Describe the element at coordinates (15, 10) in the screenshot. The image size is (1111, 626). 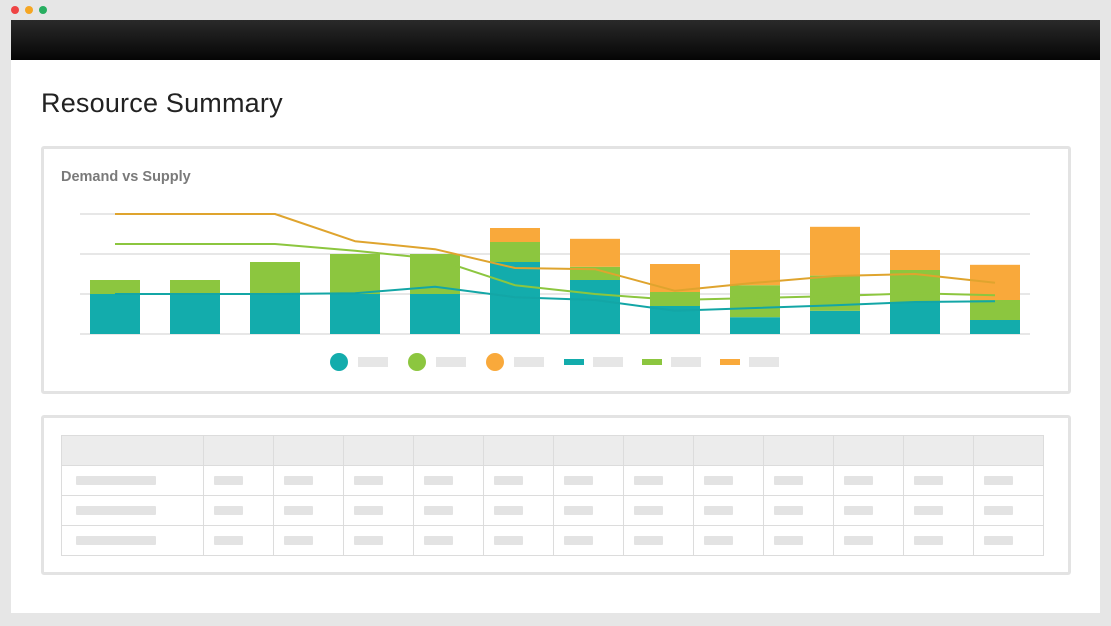
I see `close-window-icon` at that location.